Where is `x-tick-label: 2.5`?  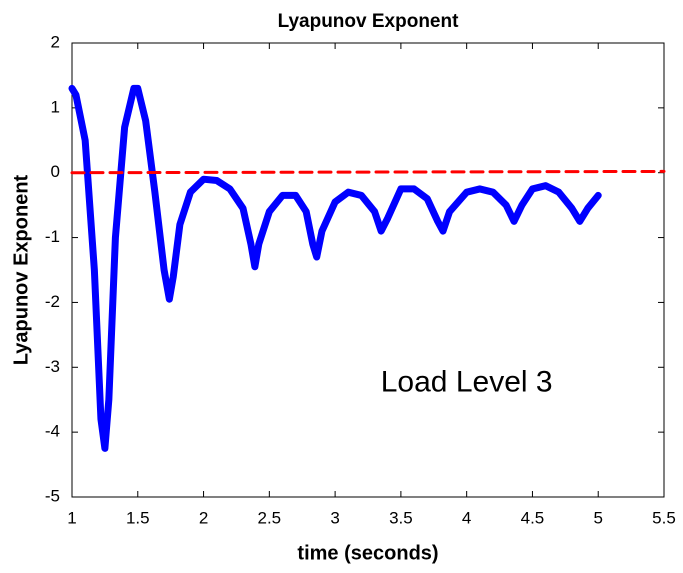
x-tick-label: 2.5 is located at coordinates (270, 517).